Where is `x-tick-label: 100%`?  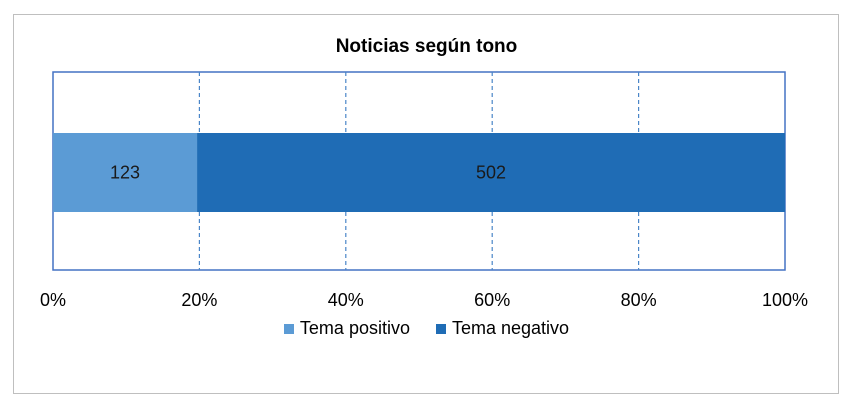
x-tick-label: 100% is located at coordinates (785, 300).